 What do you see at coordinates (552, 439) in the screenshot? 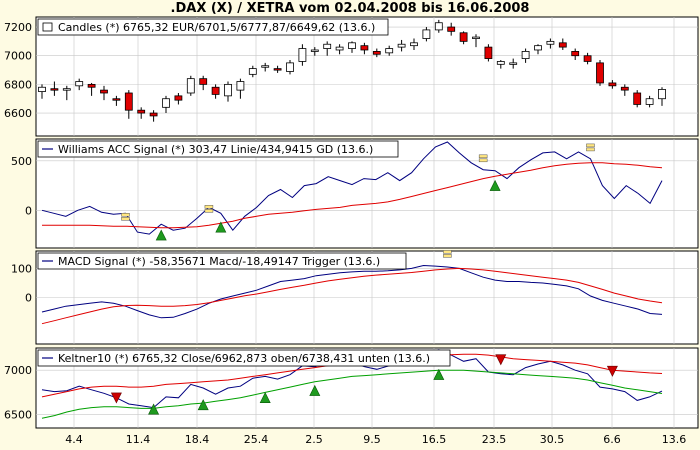
I see `x-tick-label: 30.5` at bounding box center [552, 439].